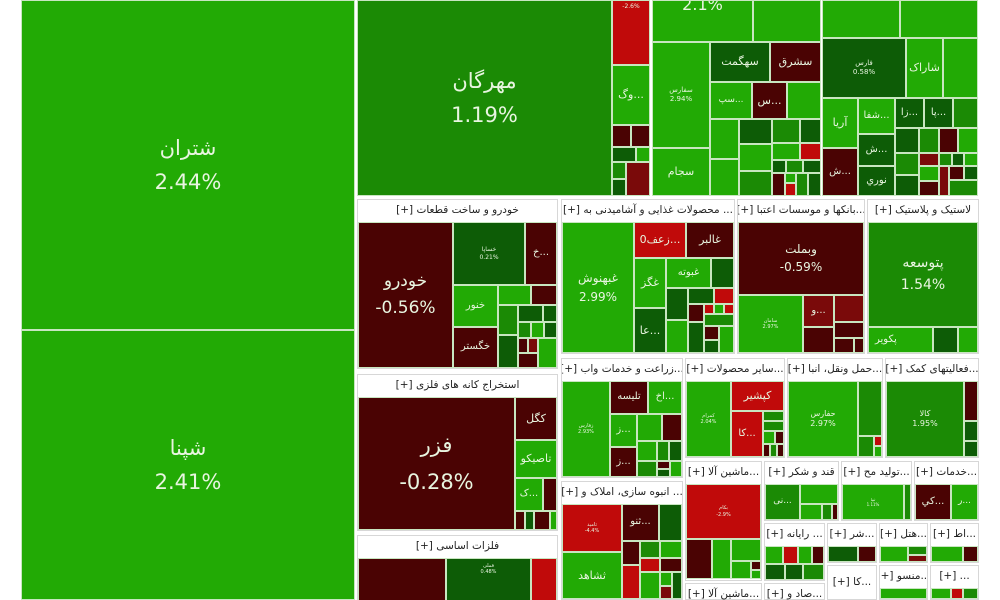  What do you see at coordinates (735, 369) in the screenshot?
I see `sector-title: ...سایر محصولات [+]` at bounding box center [735, 369].